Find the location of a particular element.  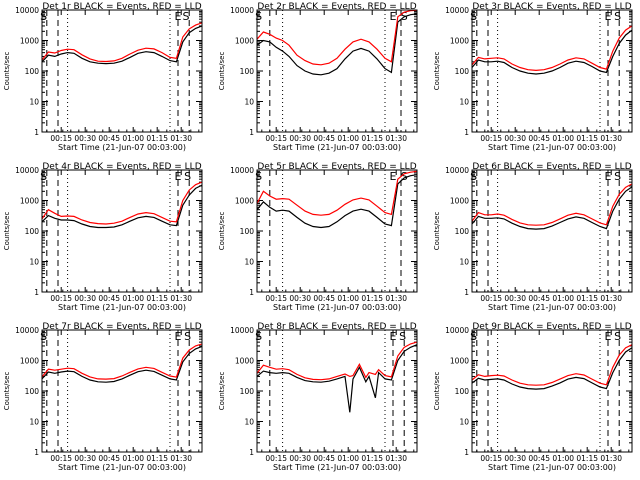

chart-title: Det 2r BLACK = Events, RED = LLD is located at coordinates (336, 7).